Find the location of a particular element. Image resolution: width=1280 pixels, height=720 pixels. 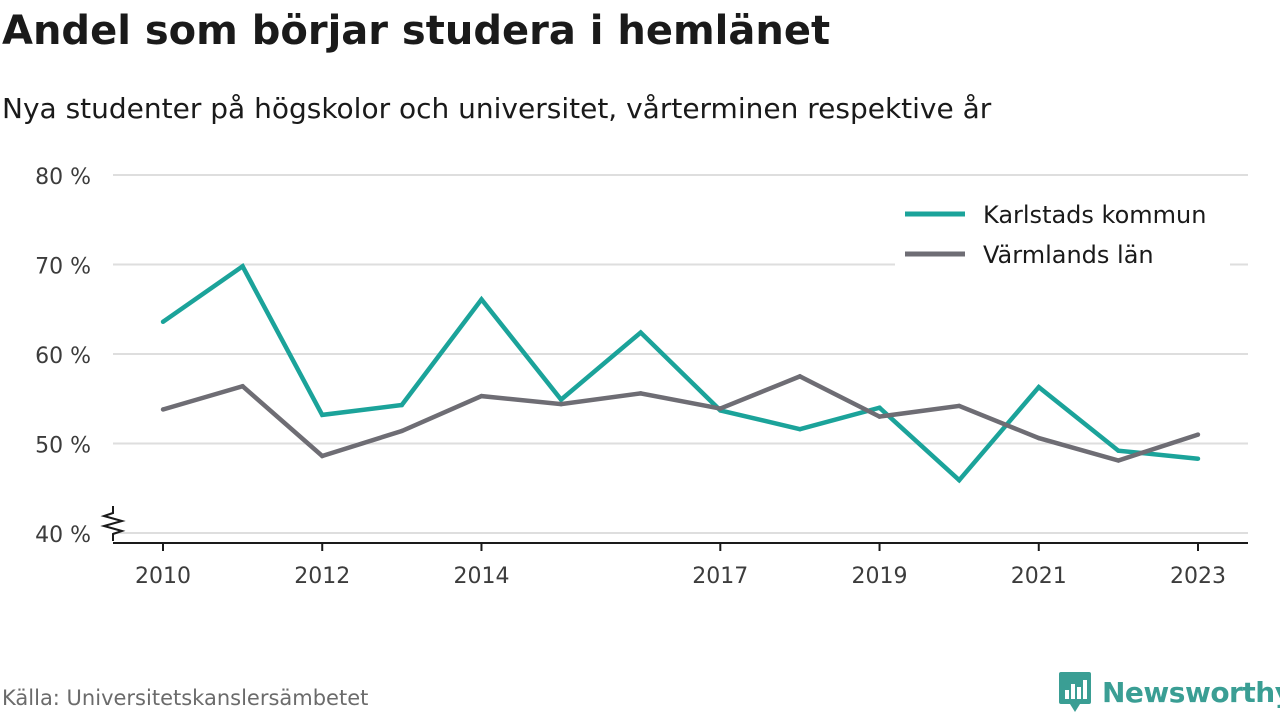

legend-label: Värmlands län is located at coordinates (1068, 255).